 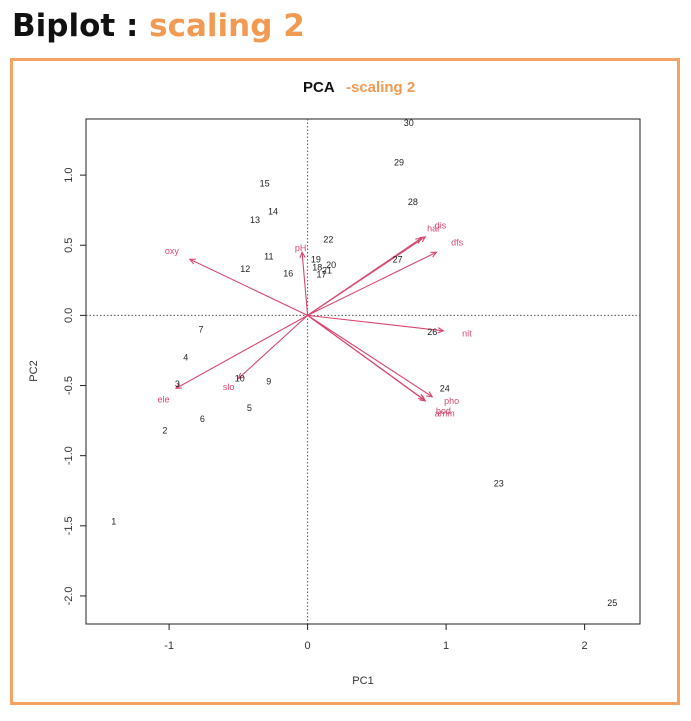 I want to click on site-label-4: 4, so click(x=185, y=357).